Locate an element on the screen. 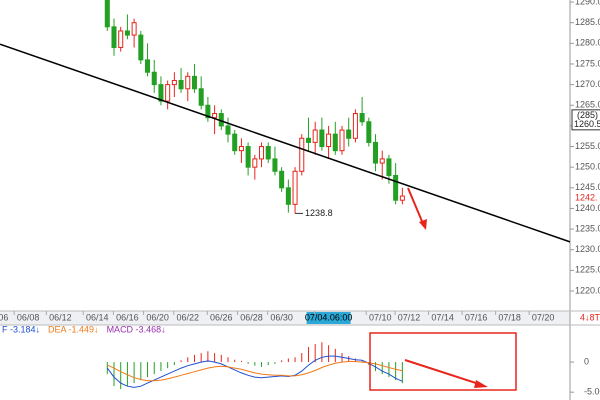 The height and width of the screenshot is (400, 600). macd-y-tick-label: 0 is located at coordinates (586, 361).